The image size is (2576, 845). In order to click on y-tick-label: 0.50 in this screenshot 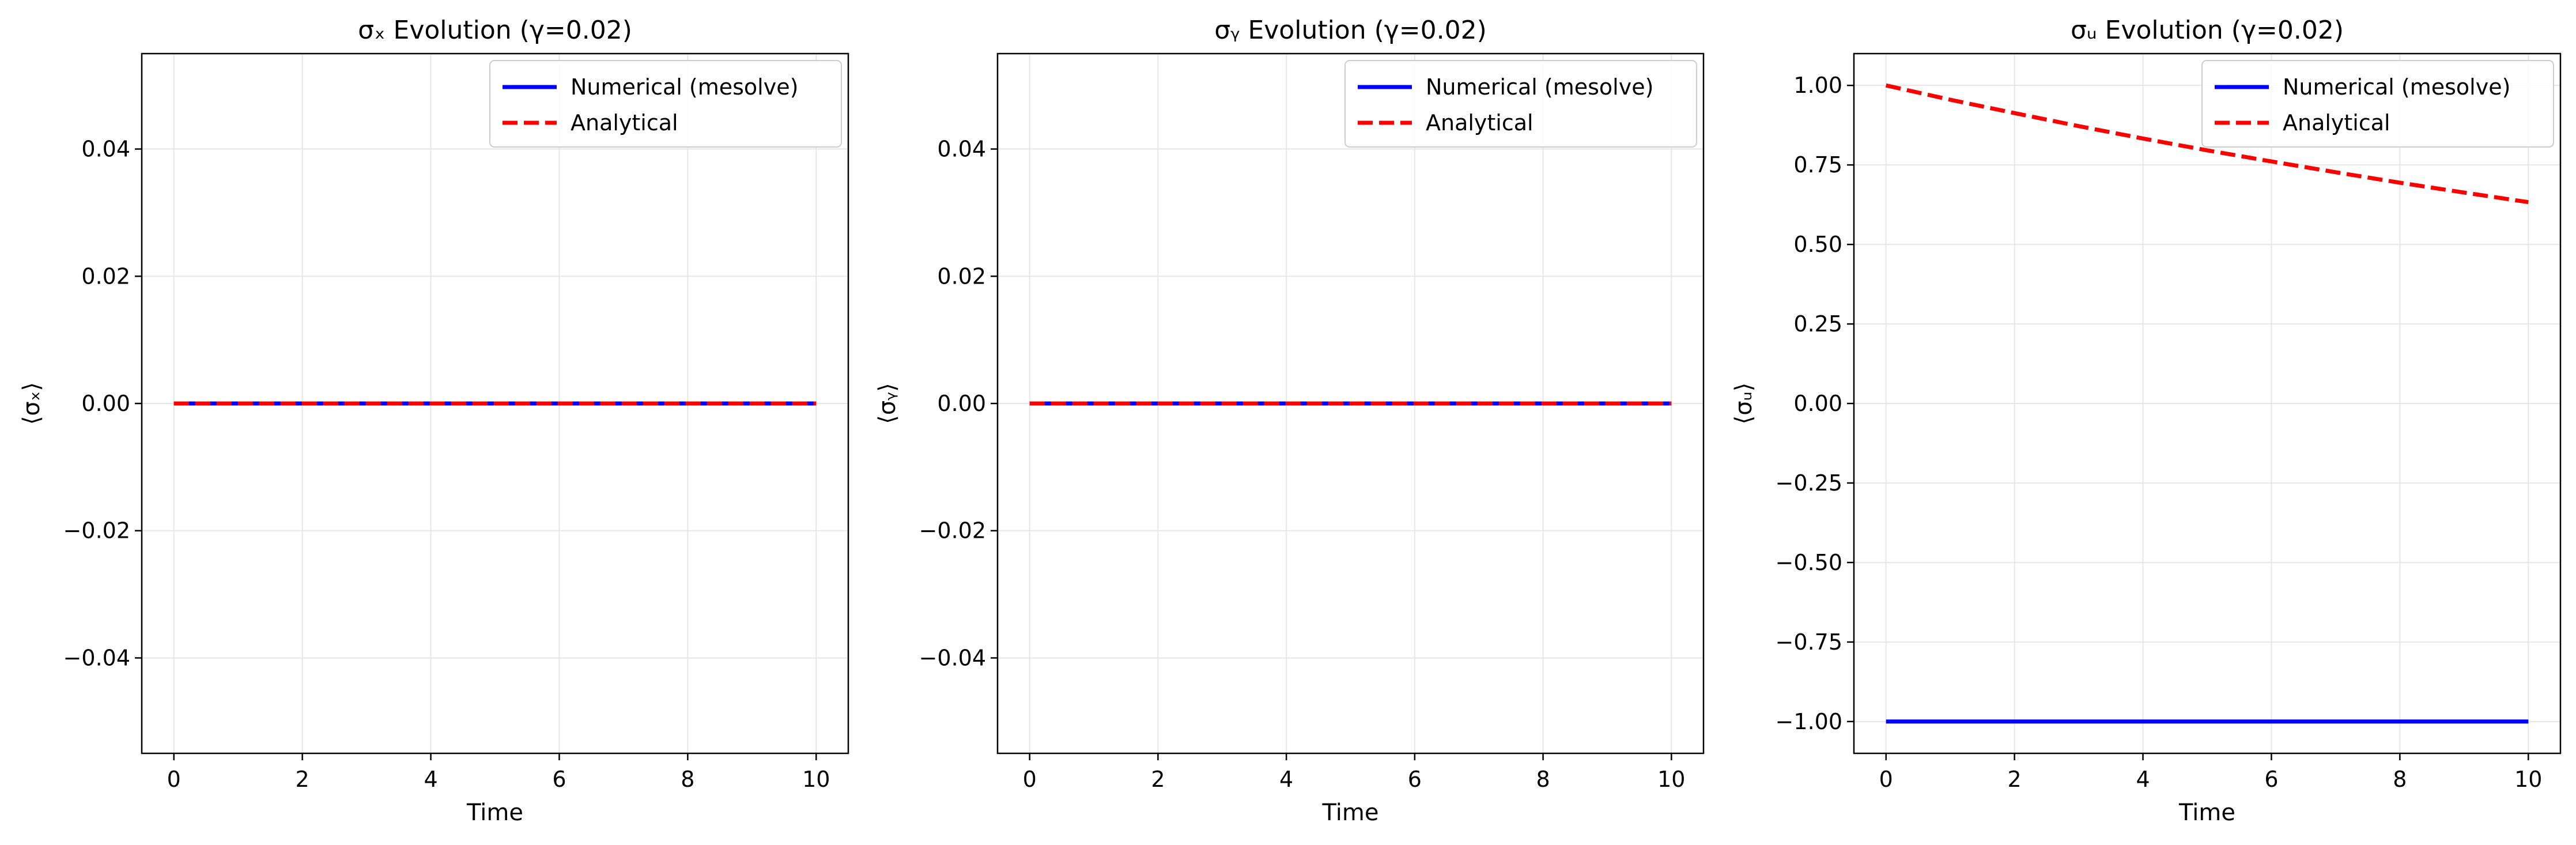, I will do `click(1817, 244)`.